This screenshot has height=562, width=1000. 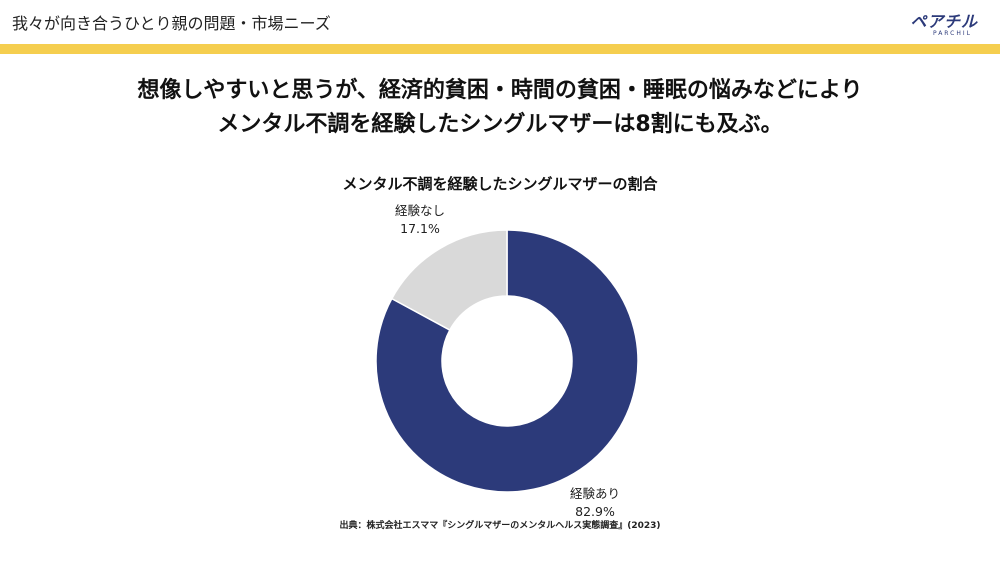 What do you see at coordinates (594, 493) in the screenshot?
I see `slice-label-experienced-name: 経験あり` at bounding box center [594, 493].